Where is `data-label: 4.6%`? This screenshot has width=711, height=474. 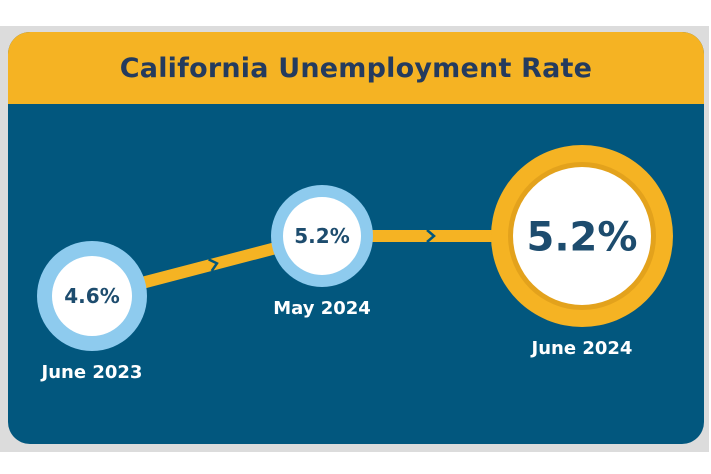
data-label: 4.6% is located at coordinates (91, 296).